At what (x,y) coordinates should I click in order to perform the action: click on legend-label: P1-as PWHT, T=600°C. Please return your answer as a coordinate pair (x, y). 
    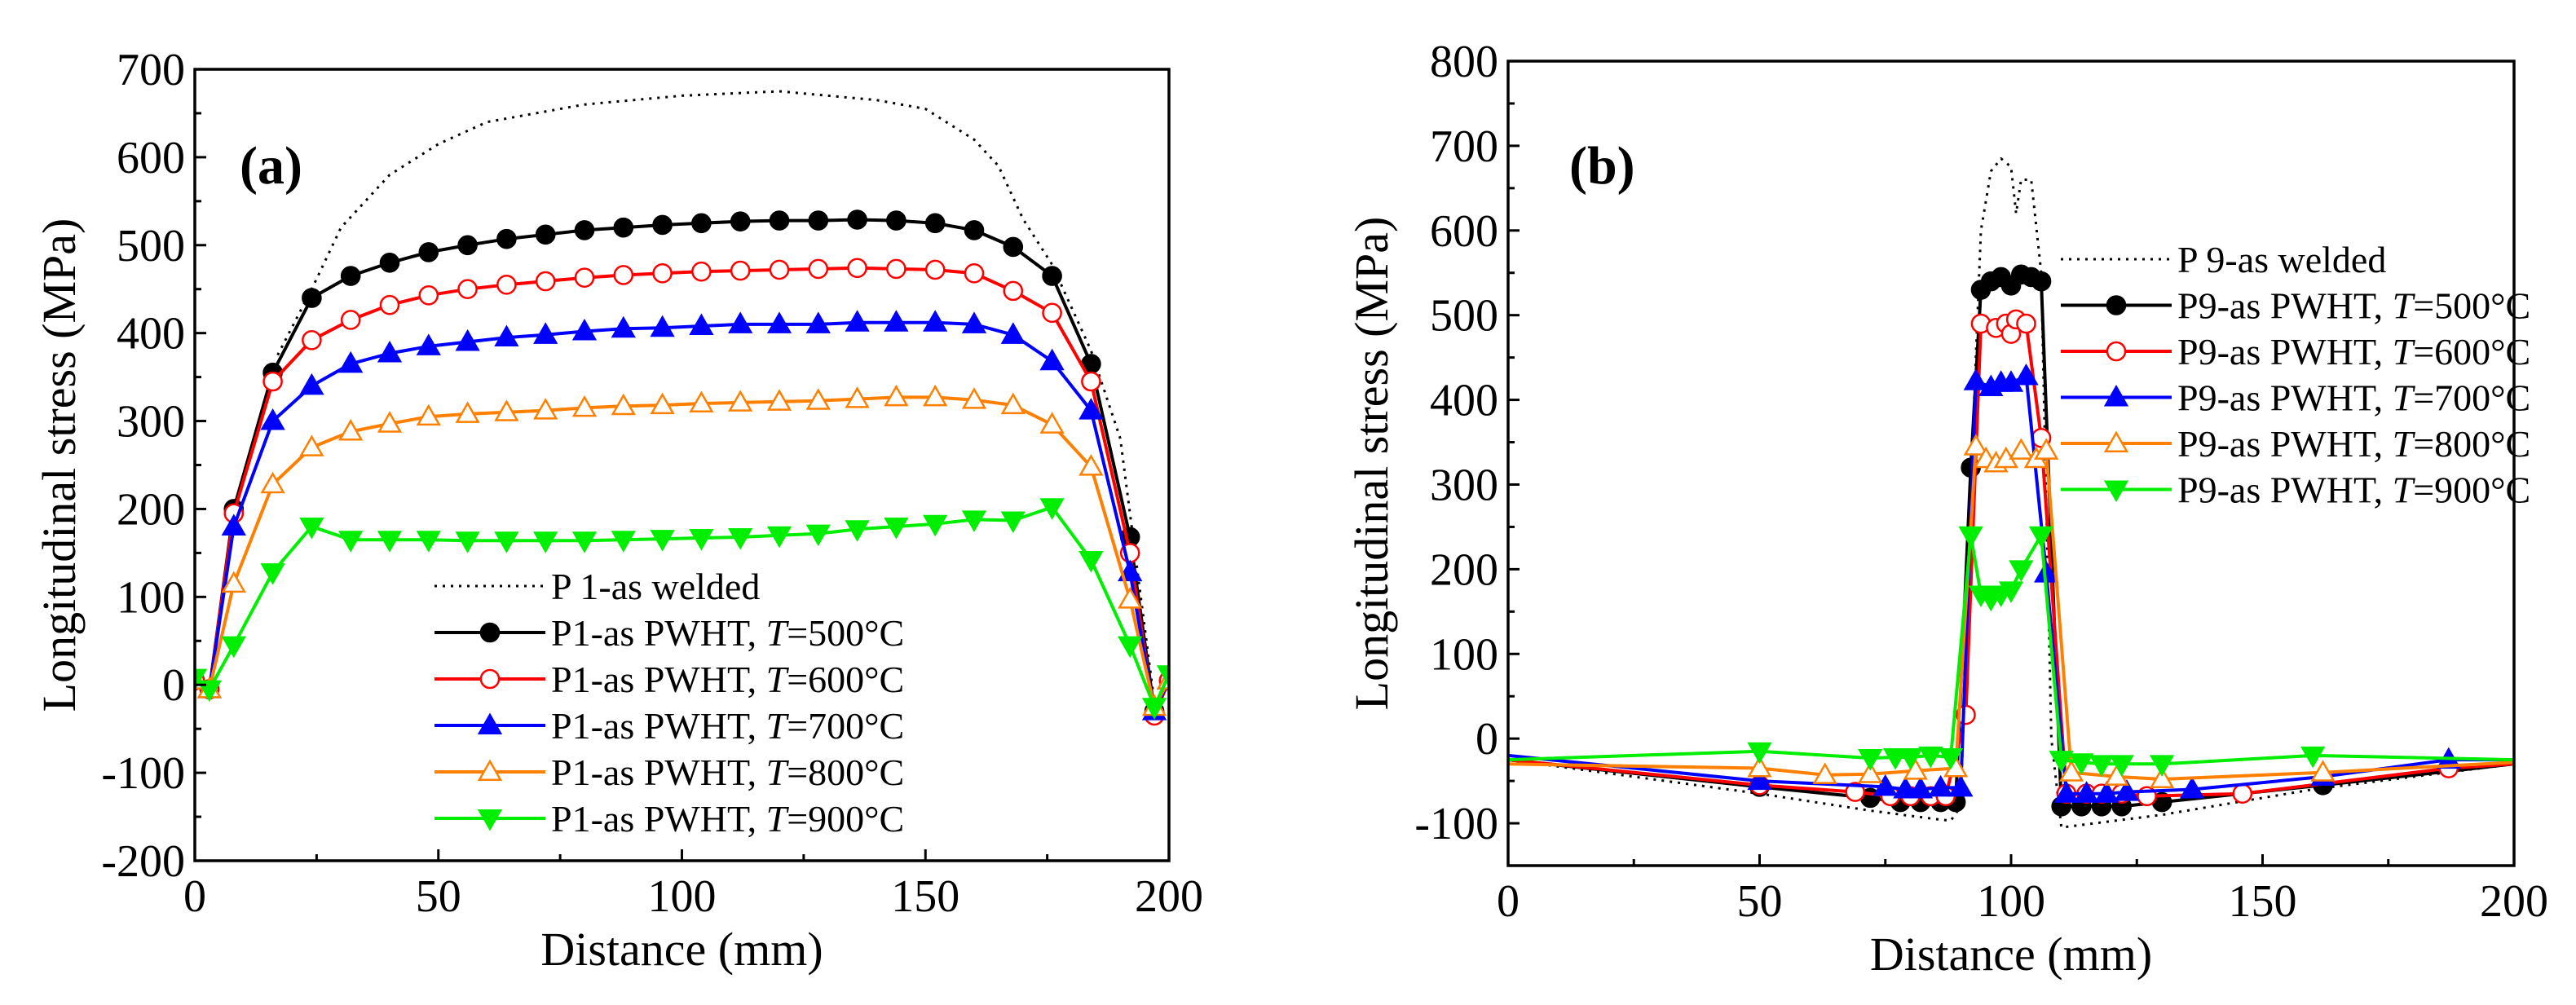
    Looking at the image, I should click on (727, 679).